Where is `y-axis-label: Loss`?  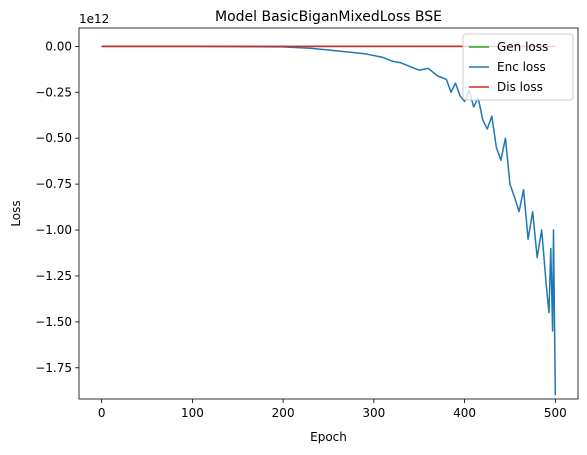 y-axis-label: Loss is located at coordinates (16, 213).